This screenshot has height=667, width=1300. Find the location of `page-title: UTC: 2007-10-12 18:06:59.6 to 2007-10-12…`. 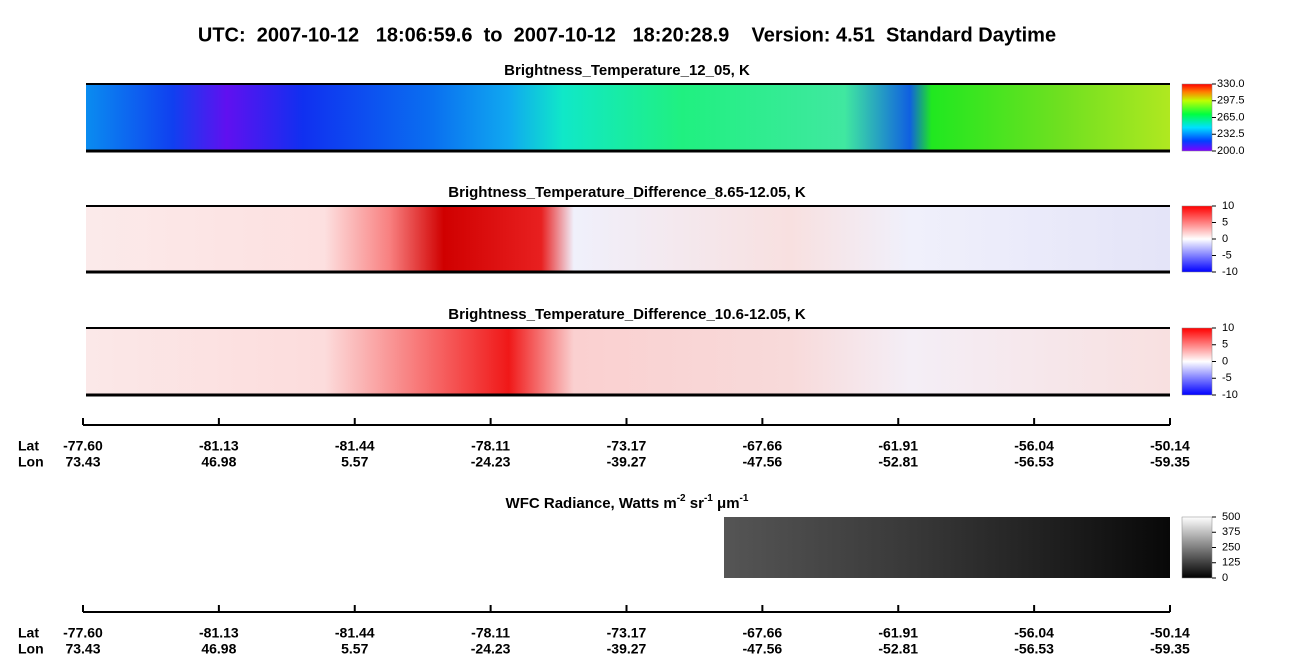

page-title: UTC: 2007-10-12 18:06:59.6 to 2007-10-12… is located at coordinates (627, 35).